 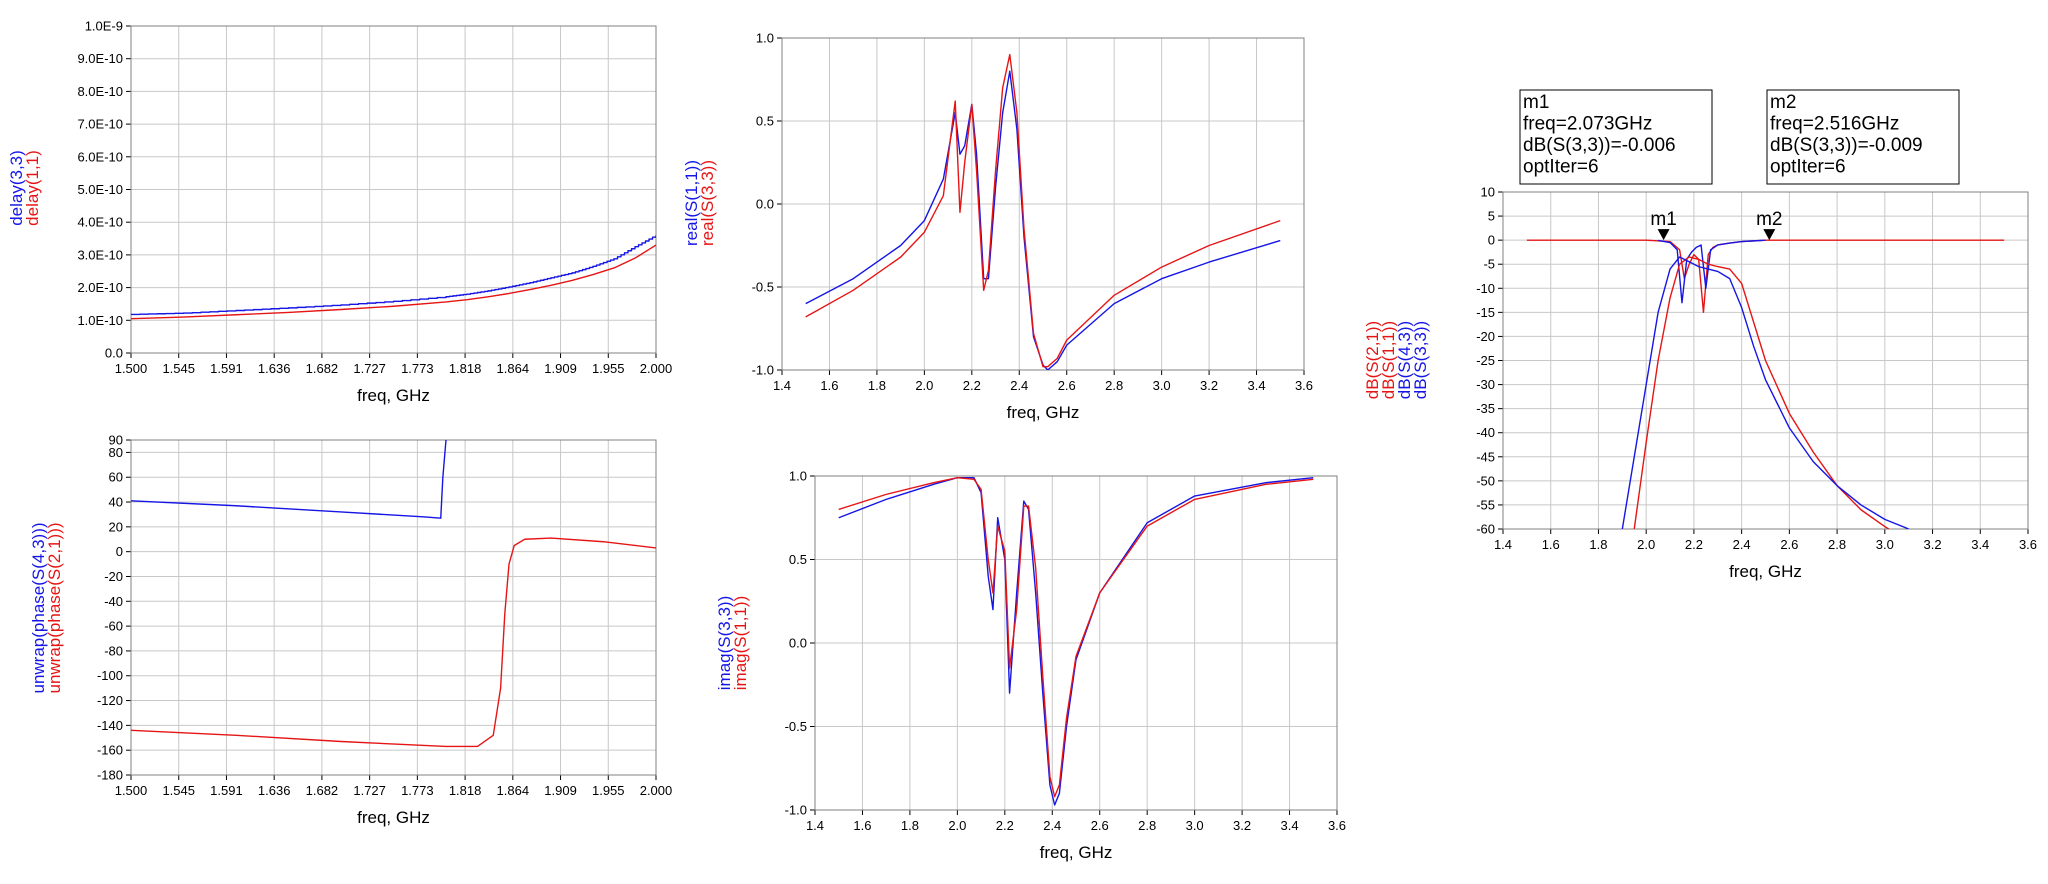 I want to click on x-tick-label: 1.773, so click(x=417, y=790).